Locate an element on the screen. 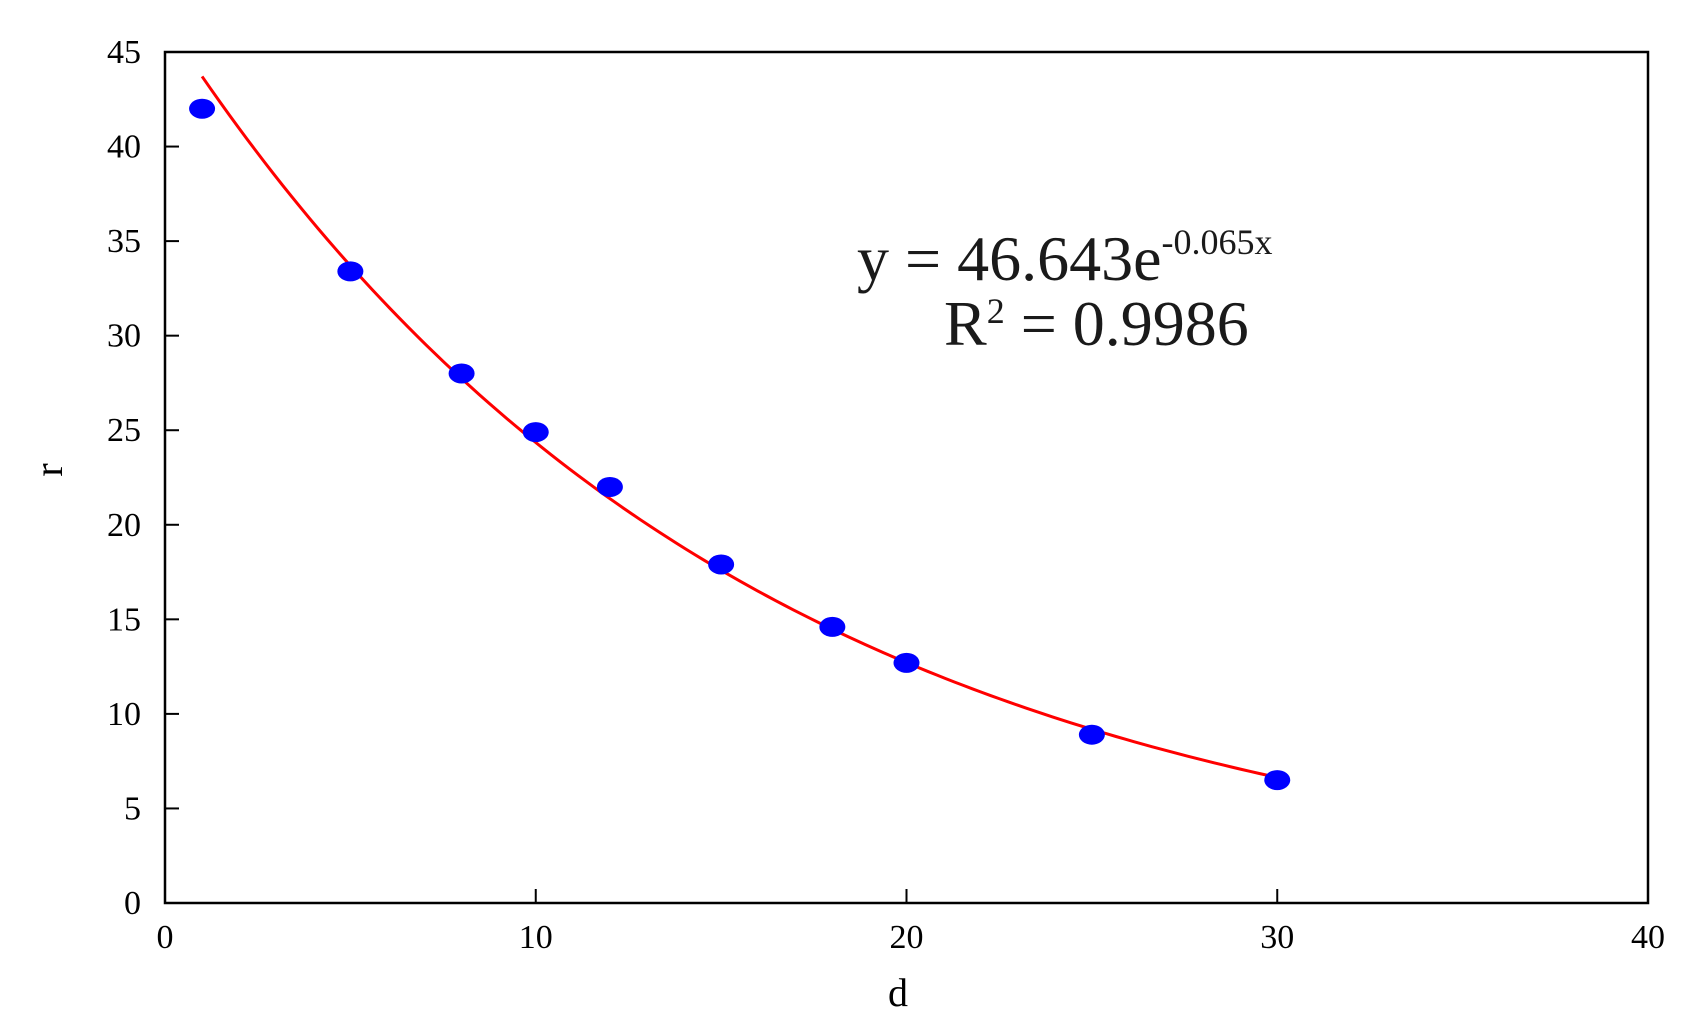 This screenshot has width=1686, height=1033. r-squared-label: R2 = 0.9986 is located at coordinates (1096, 323).